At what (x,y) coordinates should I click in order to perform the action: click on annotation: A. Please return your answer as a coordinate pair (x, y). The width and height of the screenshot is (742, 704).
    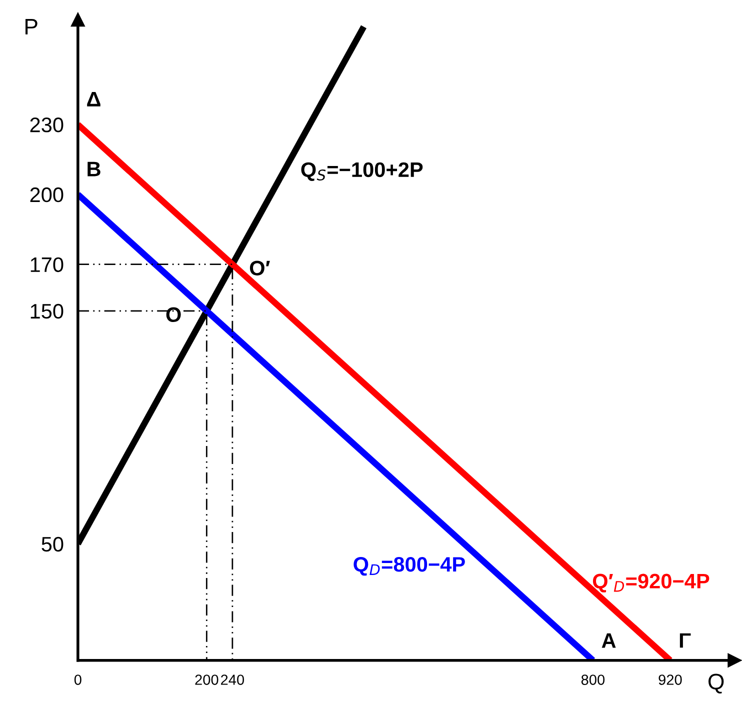
    Looking at the image, I should click on (609, 640).